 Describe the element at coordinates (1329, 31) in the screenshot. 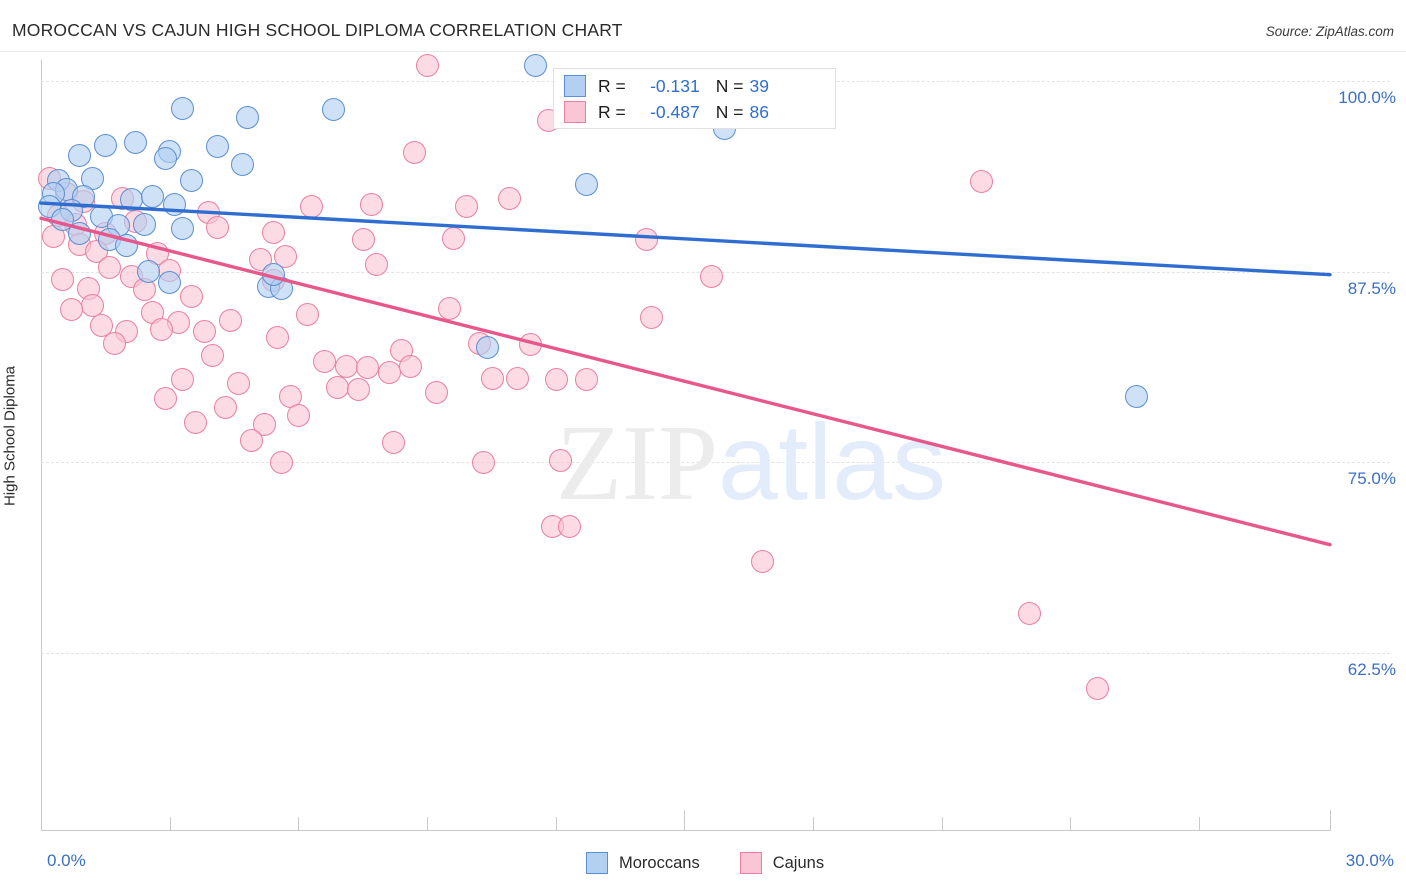

I see `source-attribution: Source: ZipAtlas.com` at that location.